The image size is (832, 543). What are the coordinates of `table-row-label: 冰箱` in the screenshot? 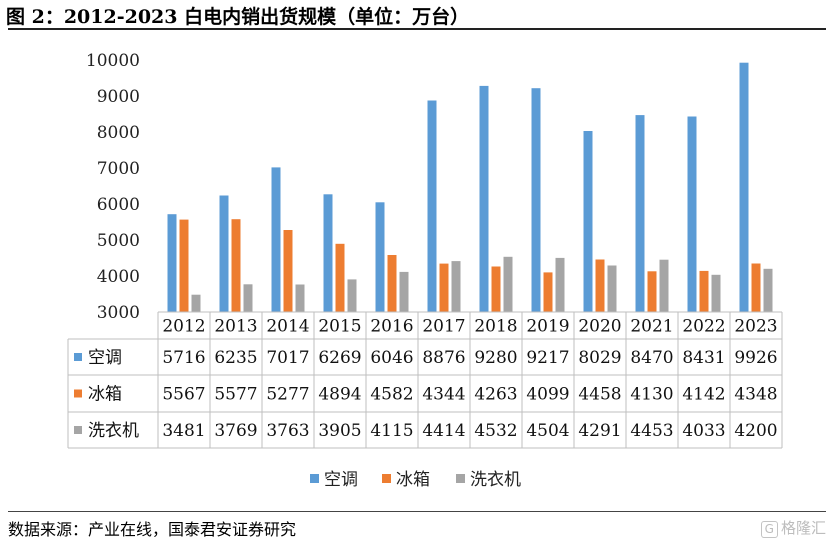 It's located at (105, 395).